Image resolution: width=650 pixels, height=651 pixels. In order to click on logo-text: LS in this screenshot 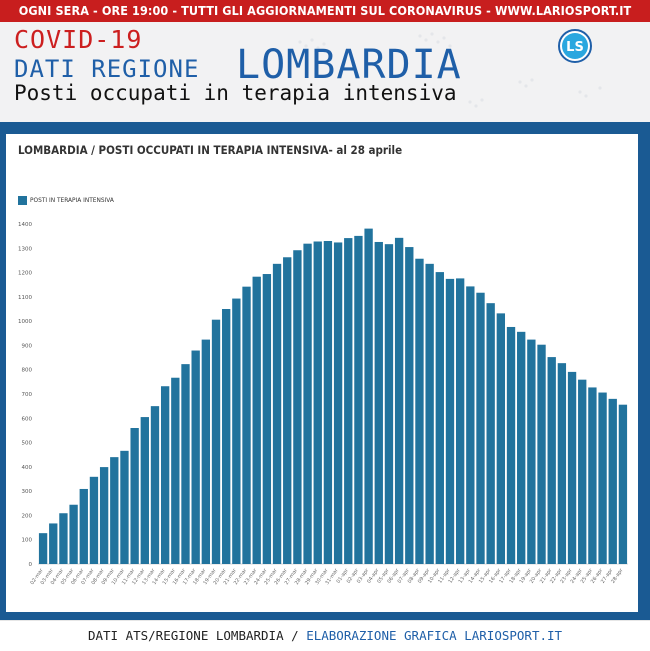, I will do `click(575, 47)`.